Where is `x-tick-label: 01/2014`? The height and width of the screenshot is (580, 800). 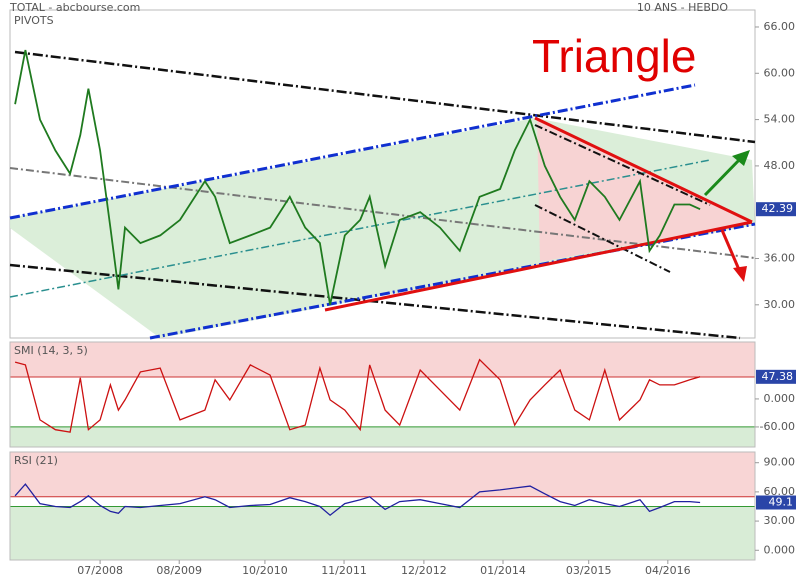
x-tick-label: 01/2014 is located at coordinates (503, 570).